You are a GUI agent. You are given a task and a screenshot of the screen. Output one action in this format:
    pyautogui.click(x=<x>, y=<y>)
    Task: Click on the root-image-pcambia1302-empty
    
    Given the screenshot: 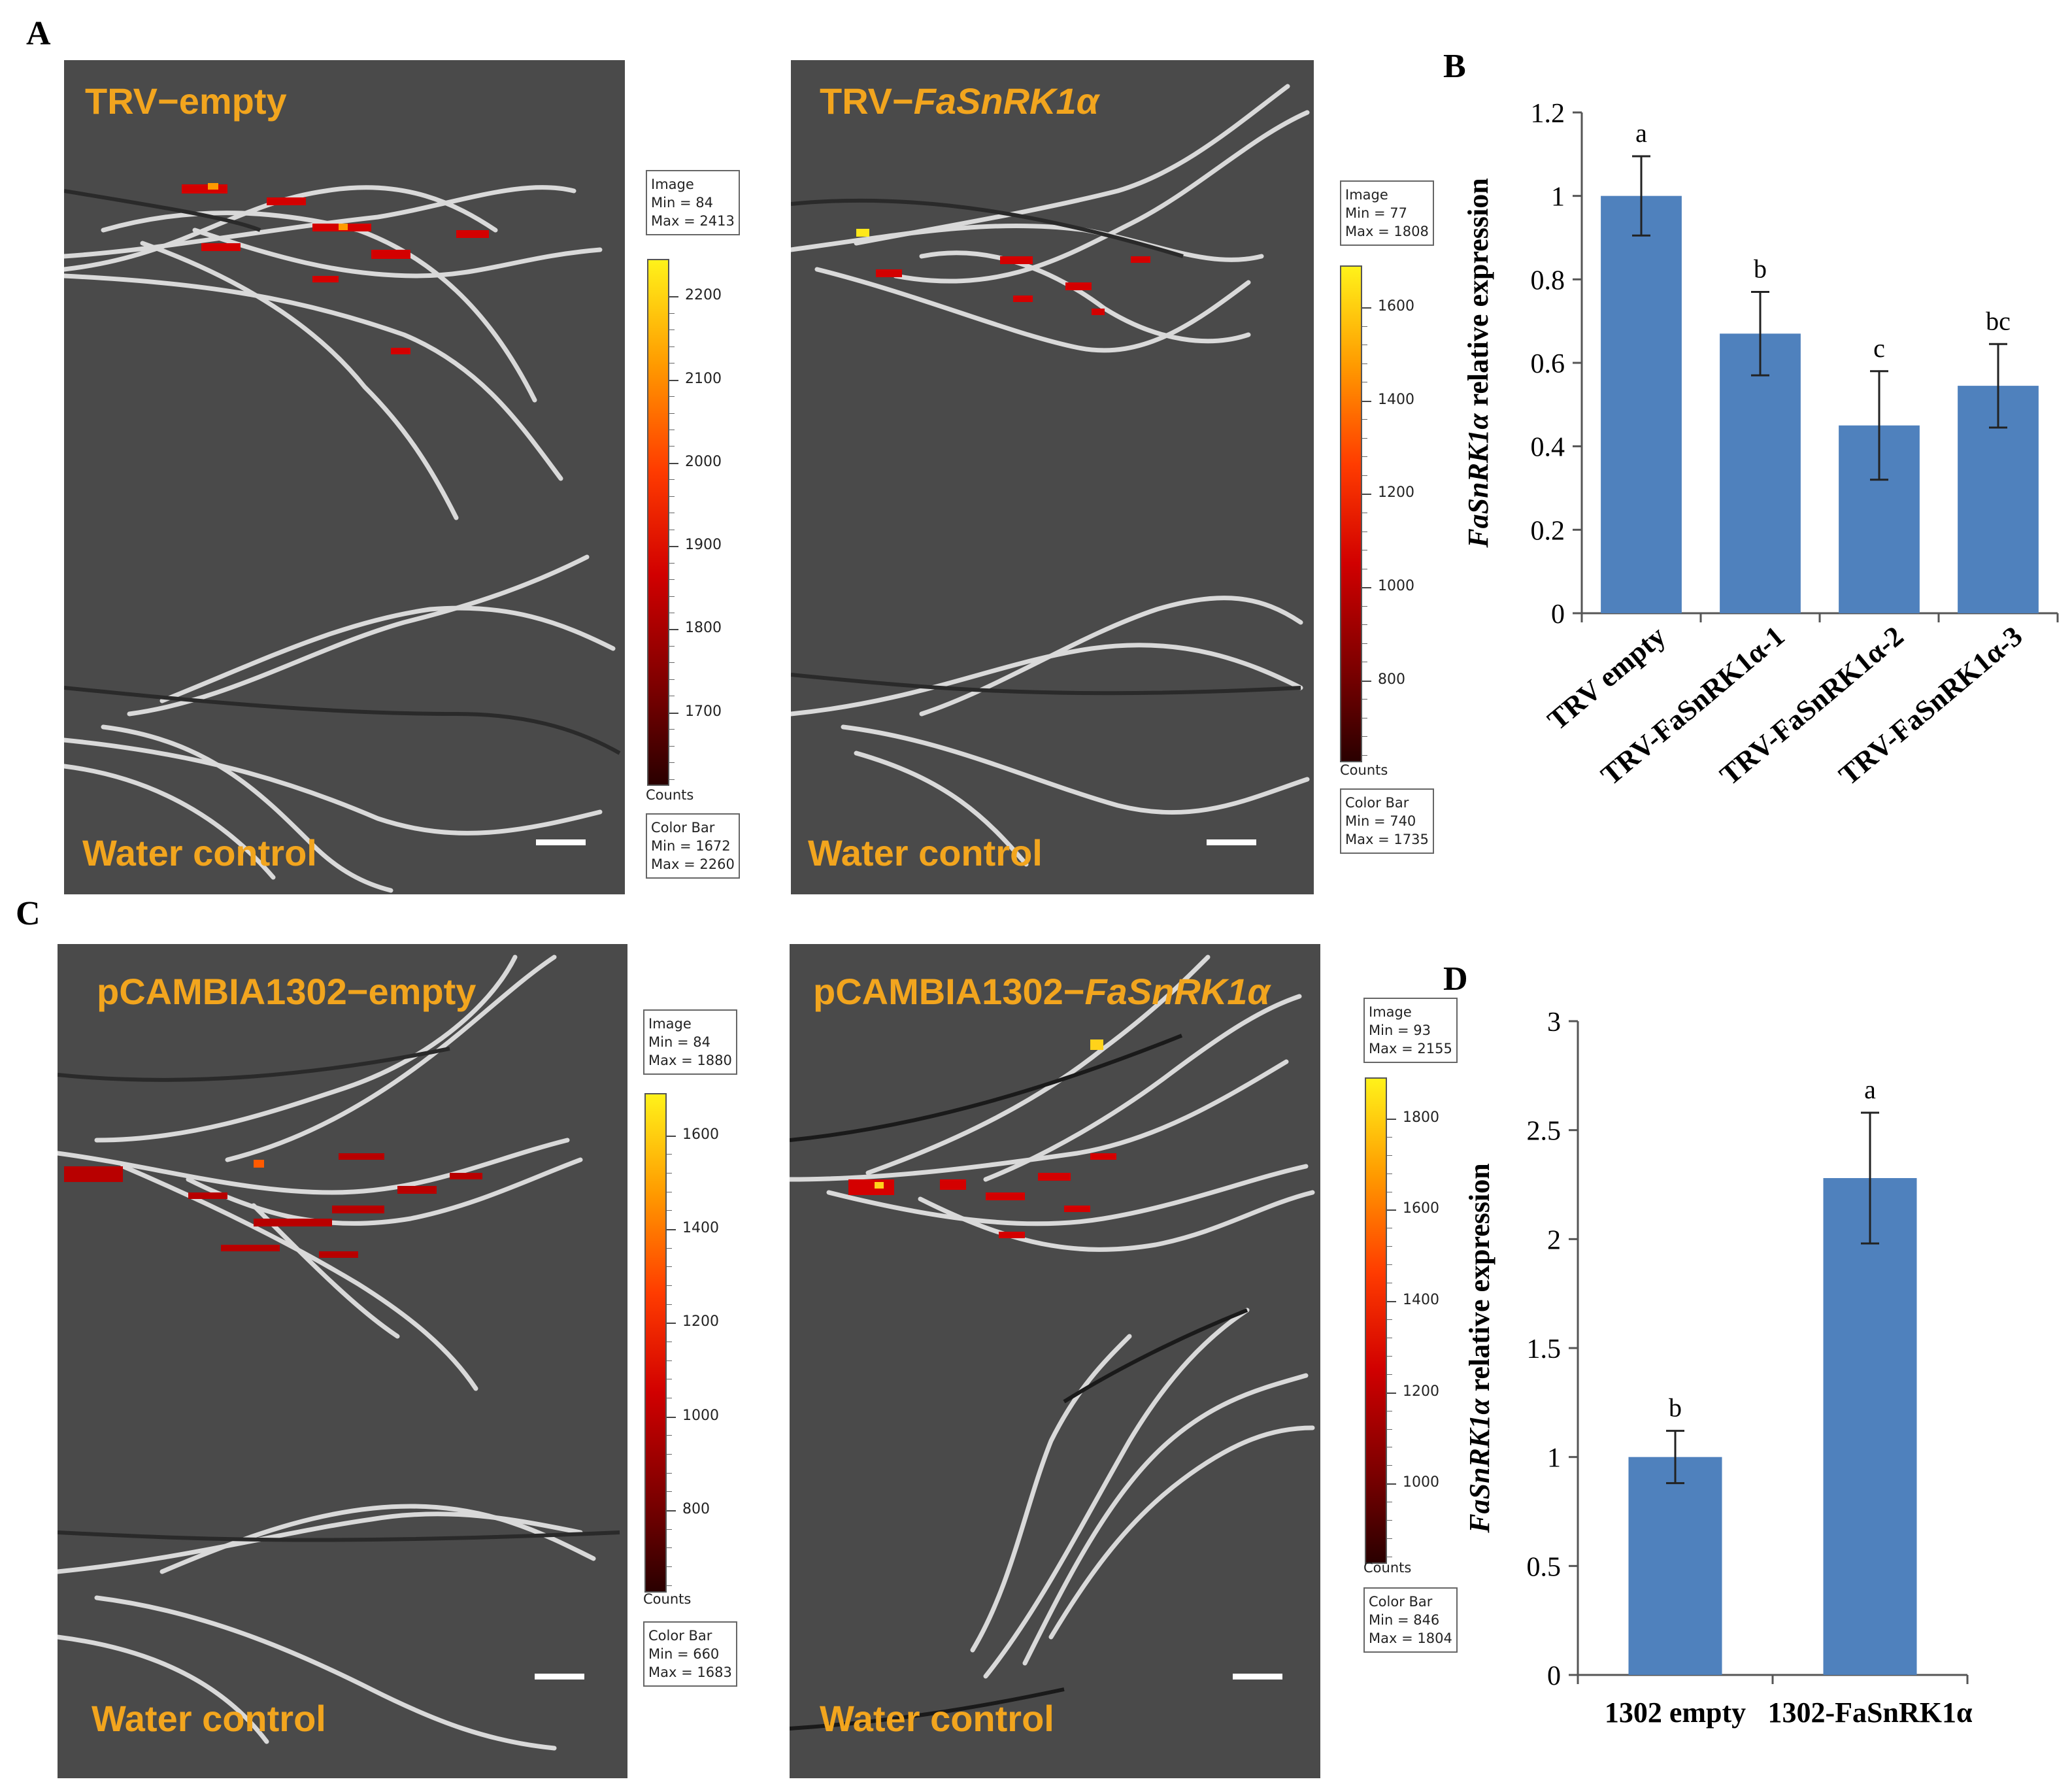 What is the action you would take?
    pyautogui.click(x=342, y=1361)
    